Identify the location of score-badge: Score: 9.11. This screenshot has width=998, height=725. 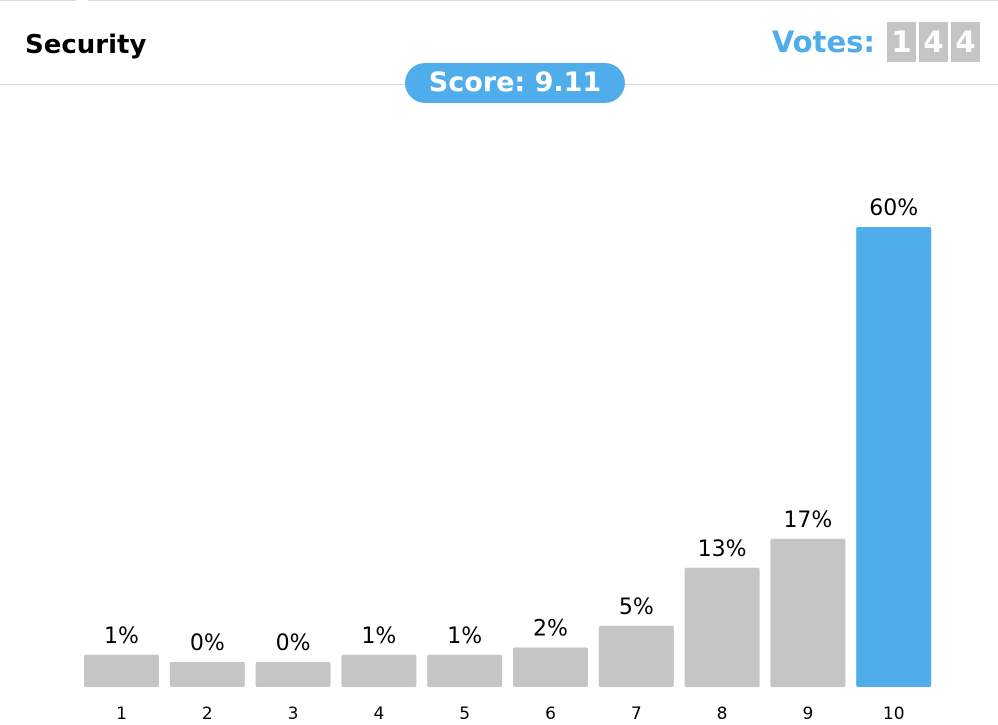
(515, 83).